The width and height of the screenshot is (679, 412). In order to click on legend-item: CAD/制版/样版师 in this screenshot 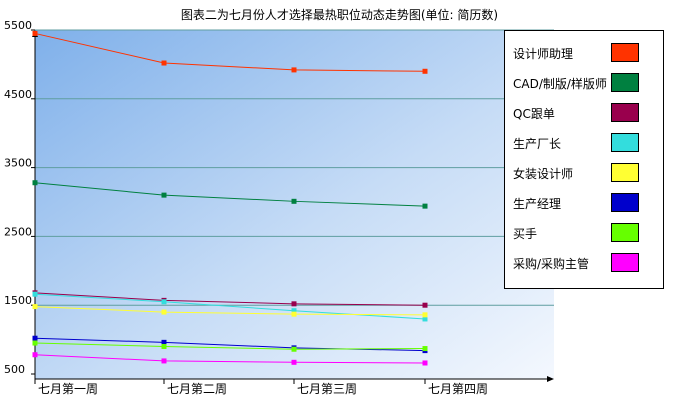, I will do `click(588, 83)`.